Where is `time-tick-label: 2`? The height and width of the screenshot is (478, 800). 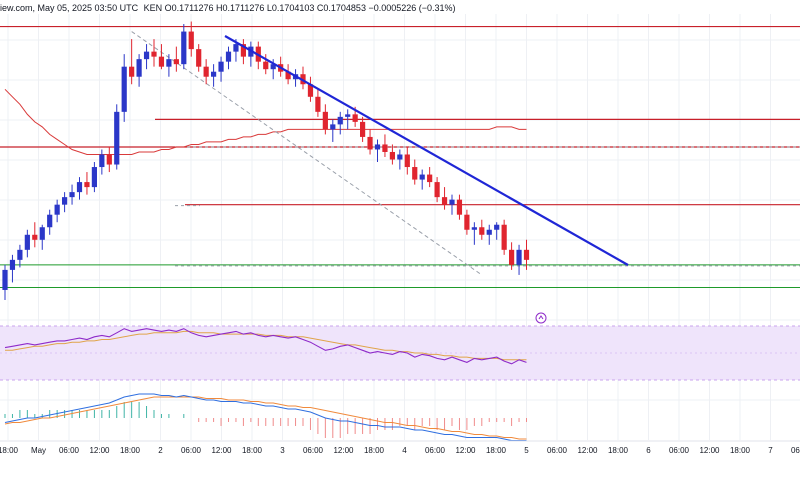 time-tick-label: 2 is located at coordinates (160, 450).